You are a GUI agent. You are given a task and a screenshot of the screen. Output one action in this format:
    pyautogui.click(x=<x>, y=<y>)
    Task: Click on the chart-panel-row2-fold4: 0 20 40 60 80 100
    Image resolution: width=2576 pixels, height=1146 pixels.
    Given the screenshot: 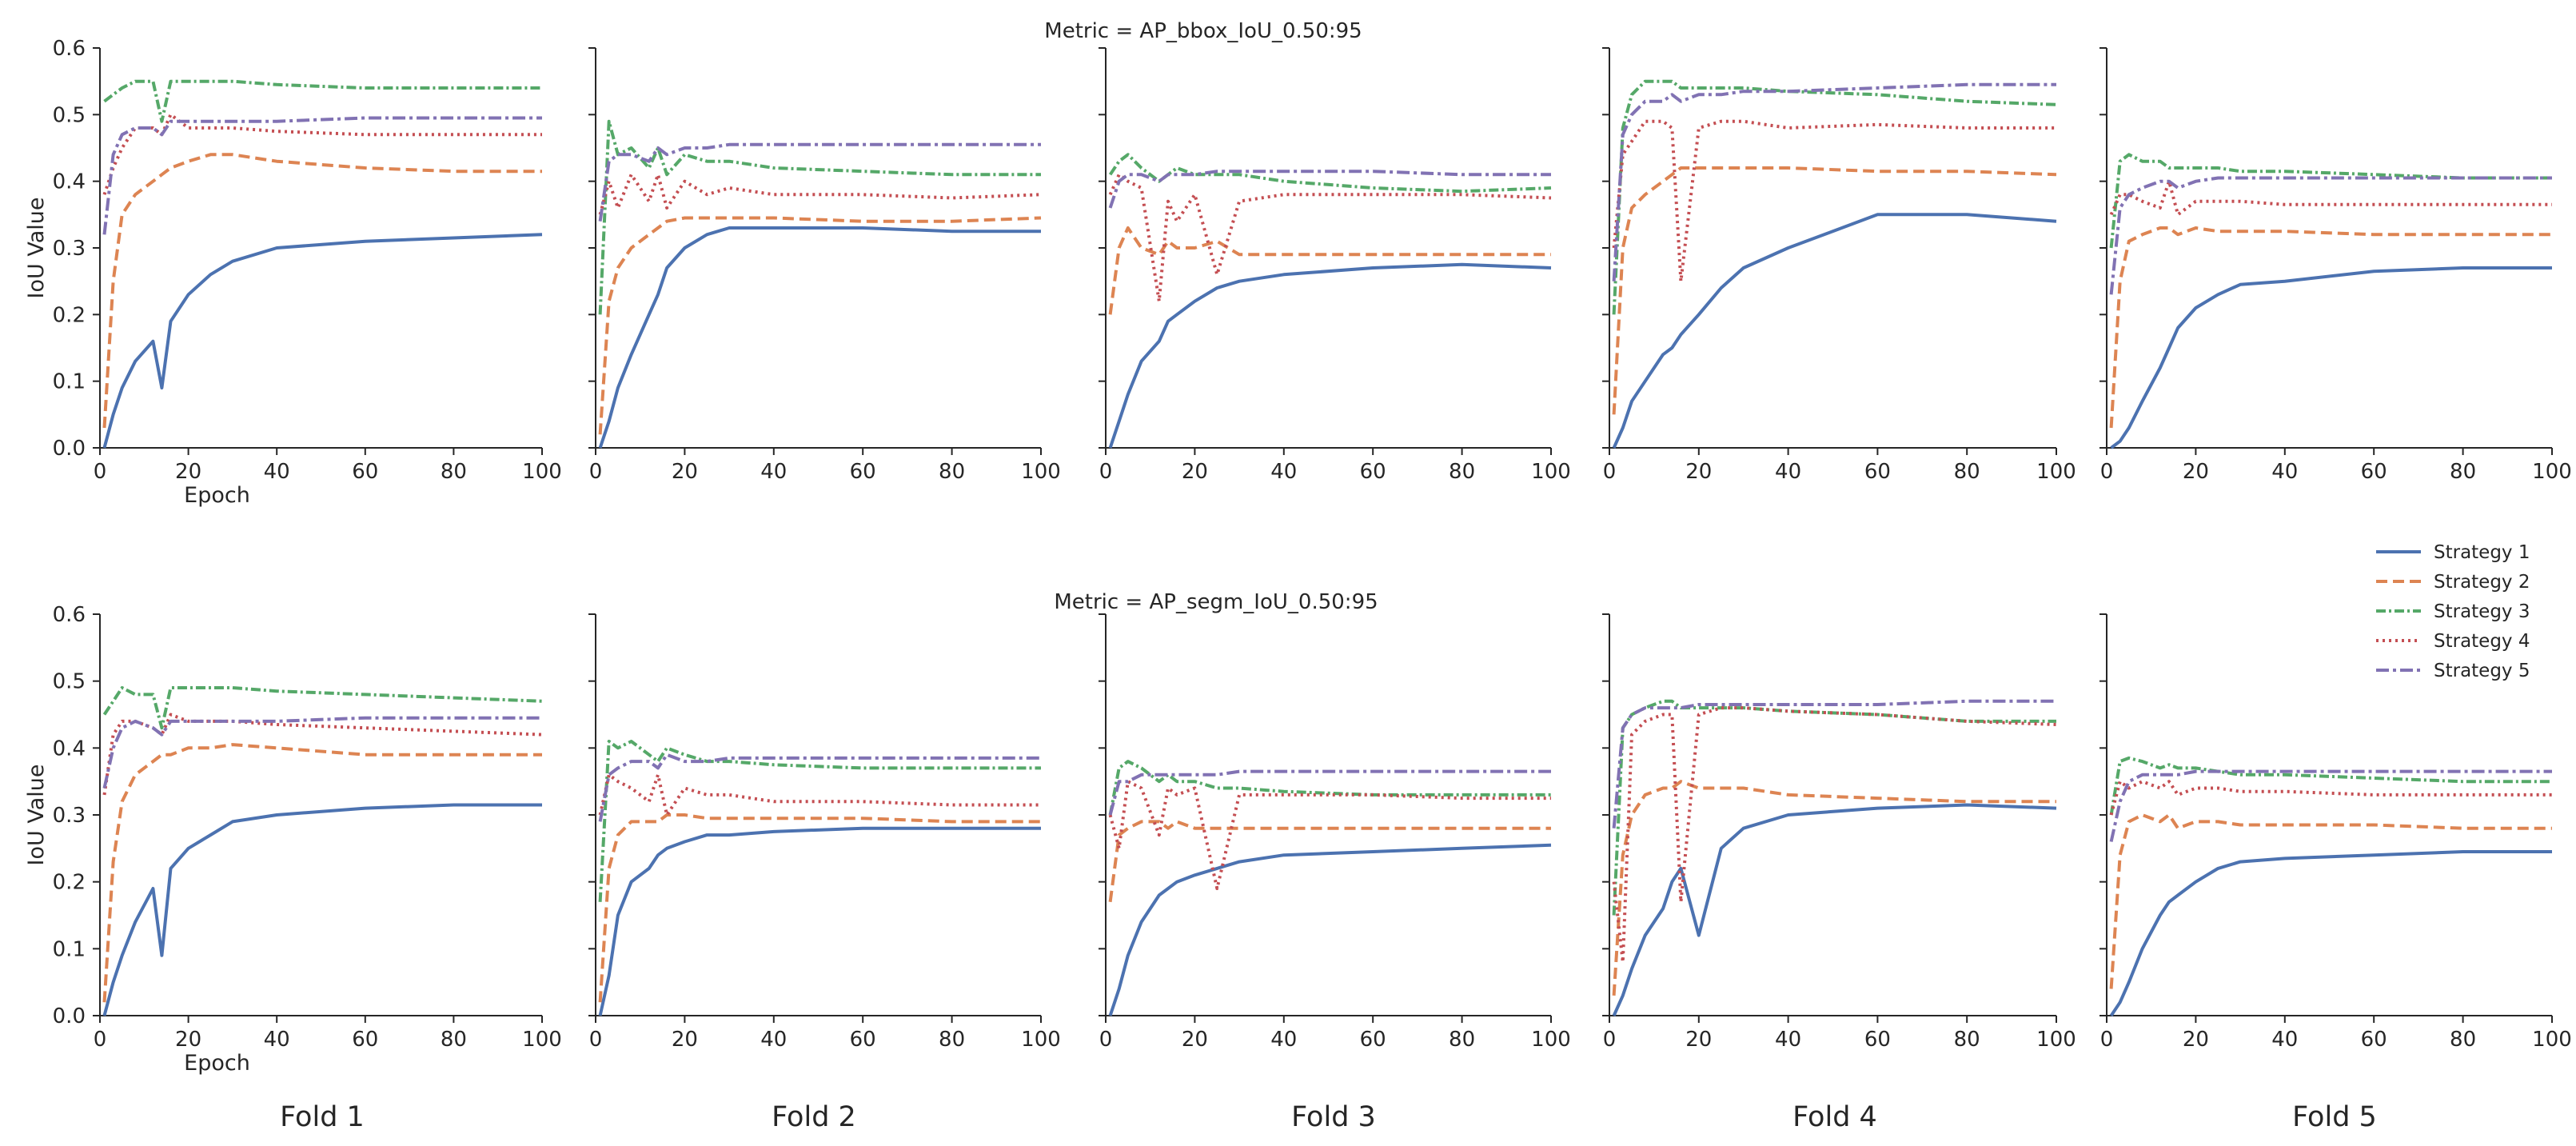 What is the action you would take?
    pyautogui.click(x=1839, y=833)
    